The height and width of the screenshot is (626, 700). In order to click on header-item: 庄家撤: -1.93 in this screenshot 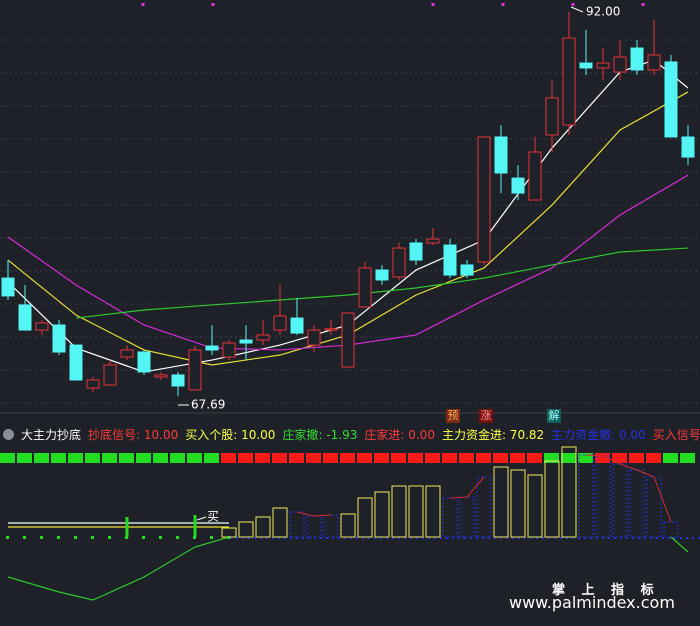, I will do `click(320, 434)`.